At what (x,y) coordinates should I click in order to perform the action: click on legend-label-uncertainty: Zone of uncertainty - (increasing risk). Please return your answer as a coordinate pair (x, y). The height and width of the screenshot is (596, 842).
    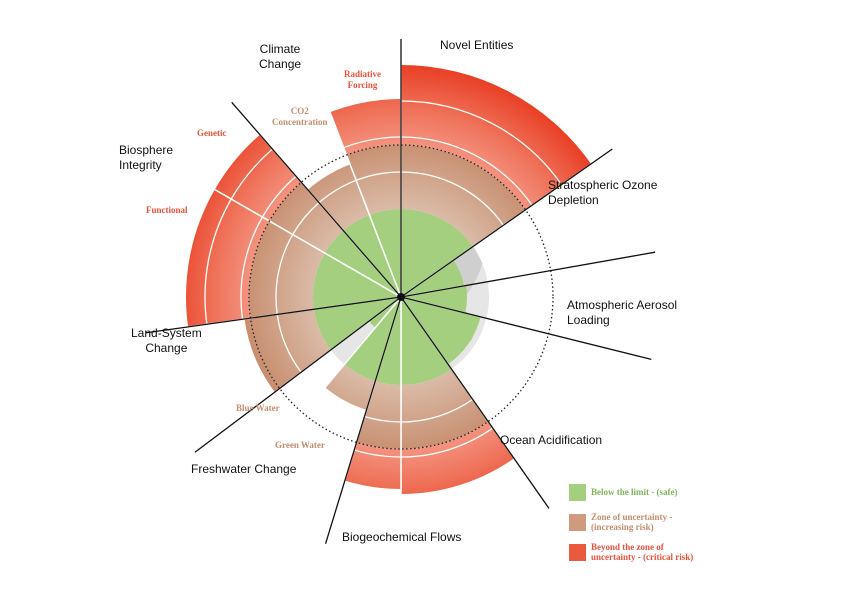
    Looking at the image, I should click on (632, 522).